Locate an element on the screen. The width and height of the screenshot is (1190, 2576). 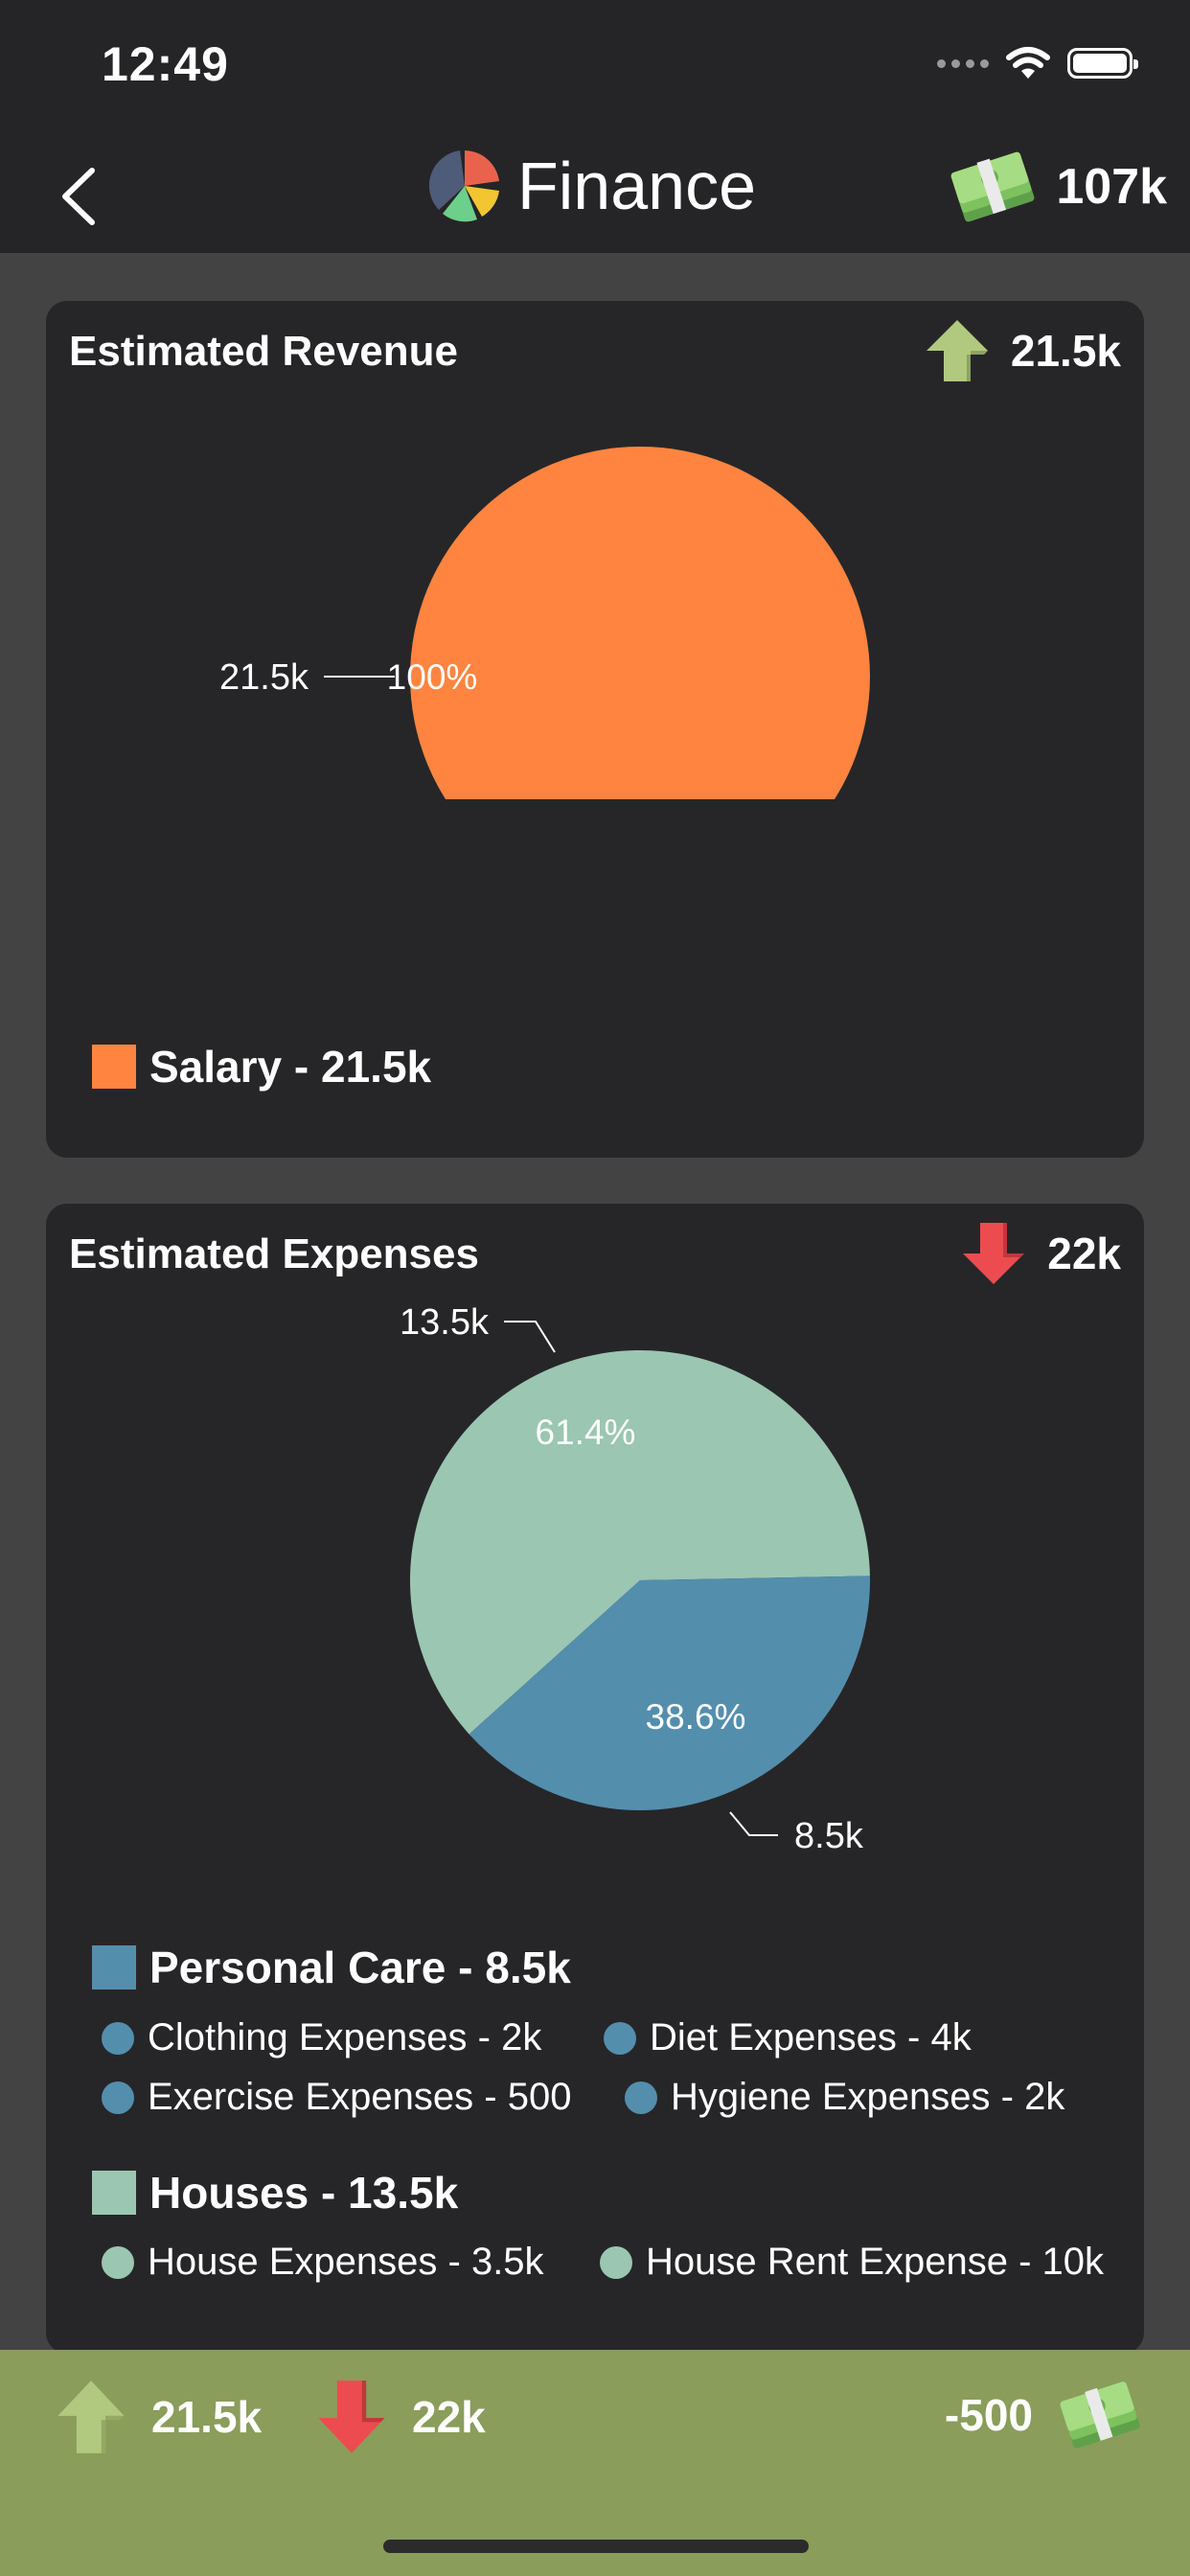
legend-subitem: Diet Expenses - 4k is located at coordinates (788, 2037).